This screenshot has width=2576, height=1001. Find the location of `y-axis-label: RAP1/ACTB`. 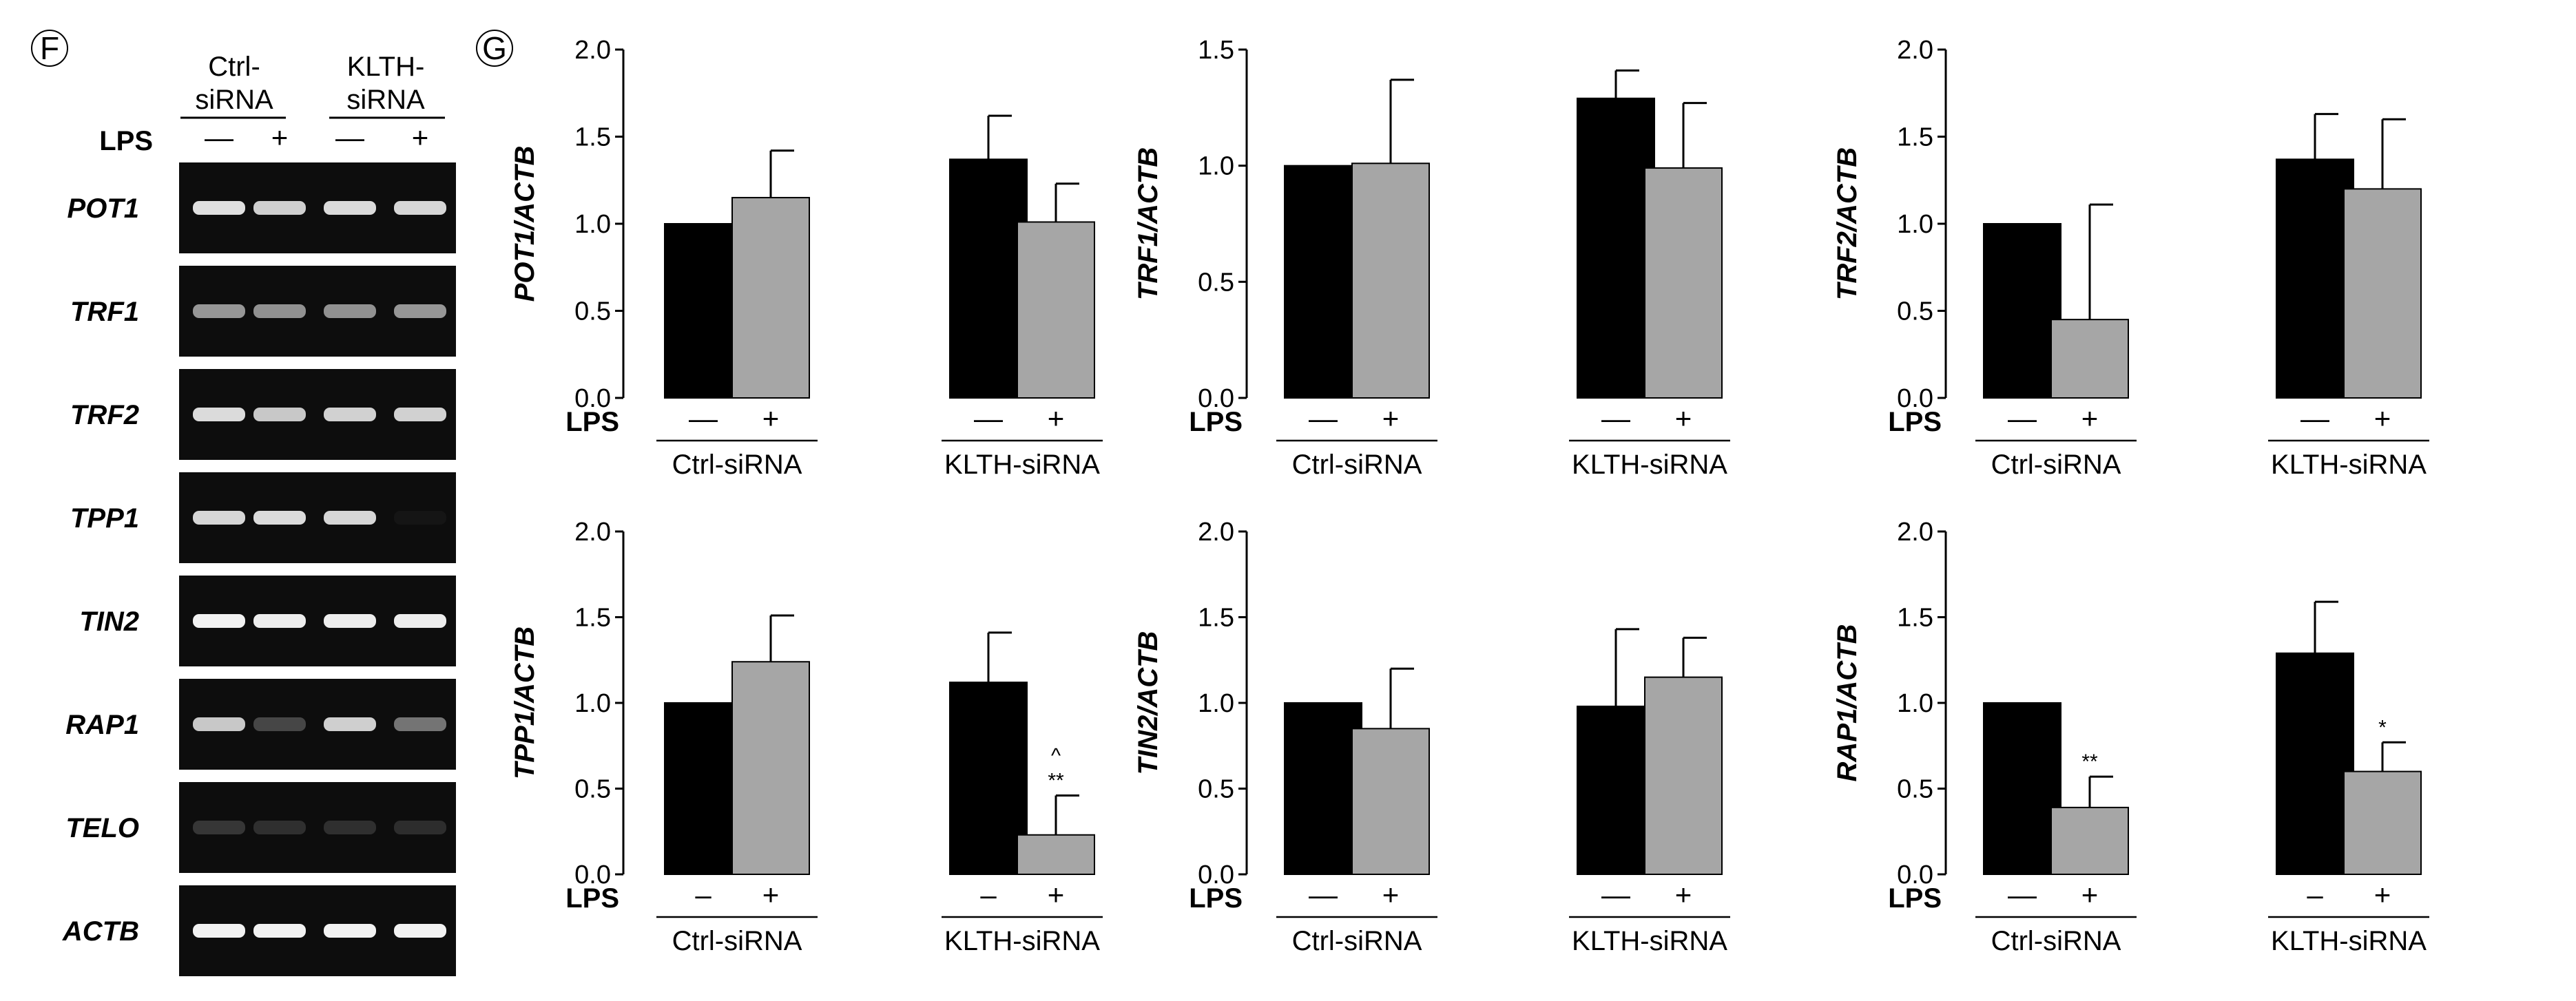

y-axis-label: RAP1/ACTB is located at coordinates (1847, 703).